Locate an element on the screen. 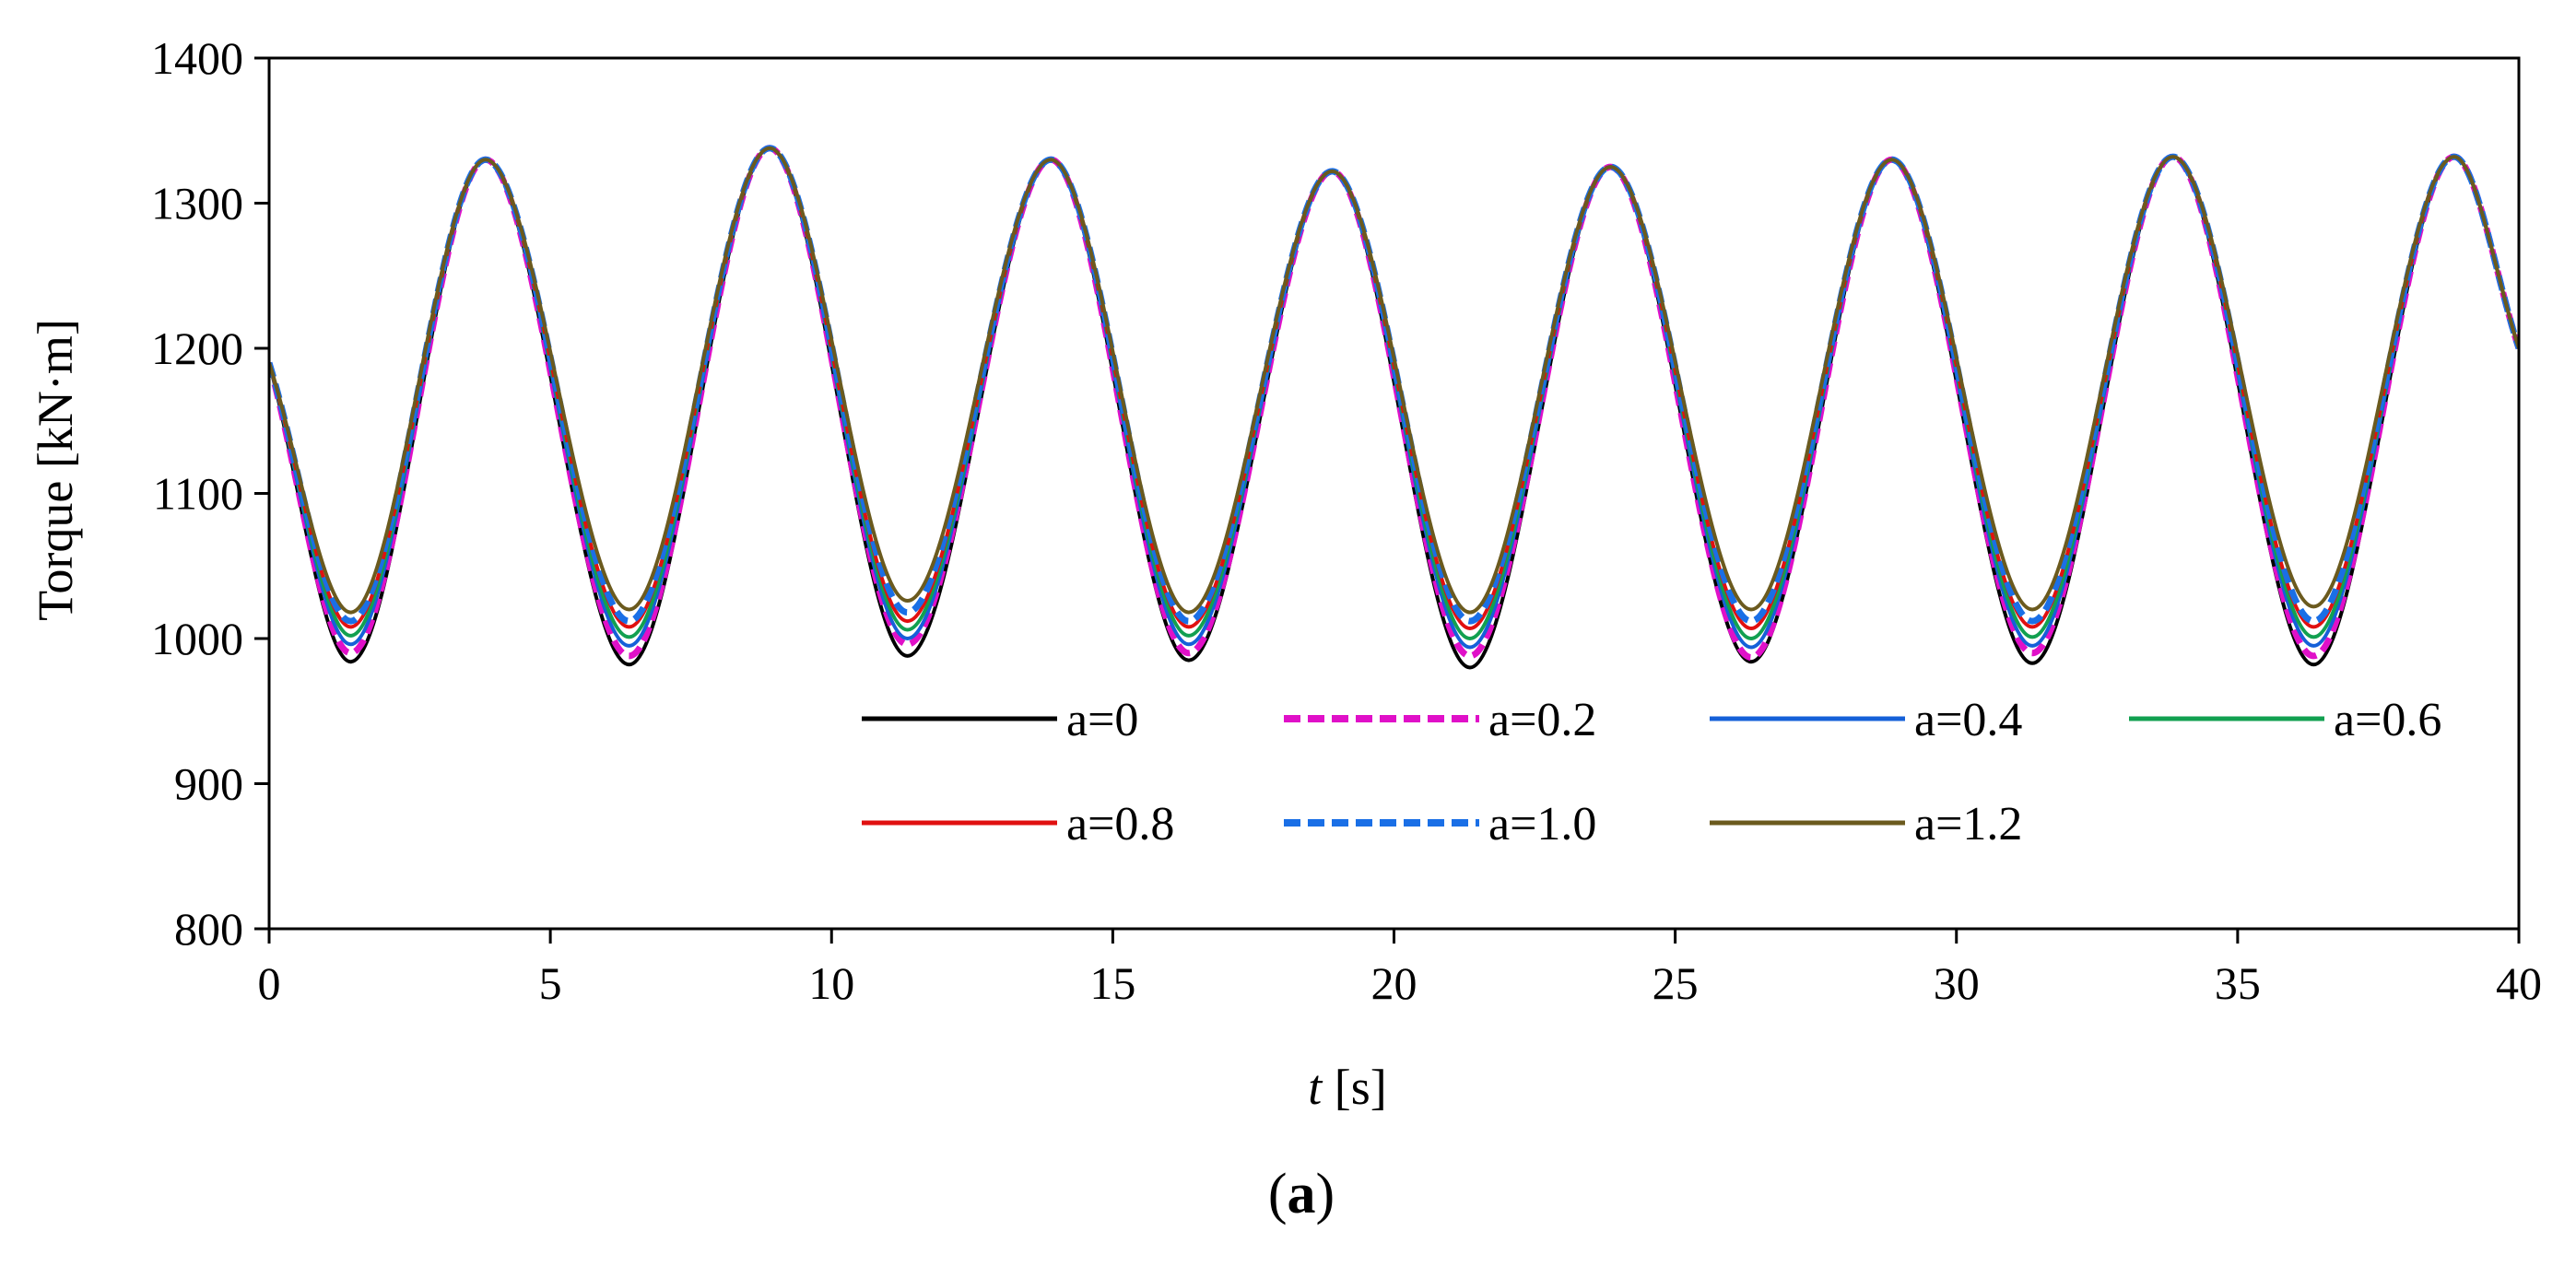  x-axis-title: t [s] is located at coordinates (1347, 1087).